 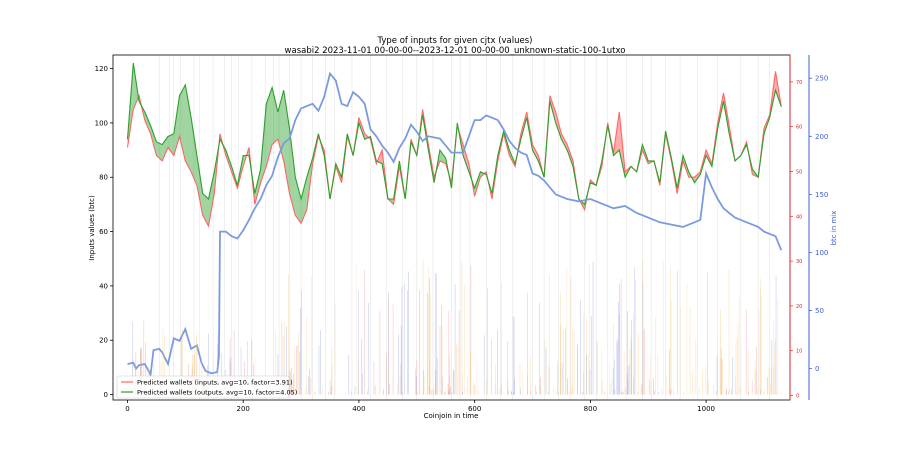 What do you see at coordinates (420, 406) in the screenshot?
I see `x-ticks: 0 200 400 600 800 1000` at bounding box center [420, 406].